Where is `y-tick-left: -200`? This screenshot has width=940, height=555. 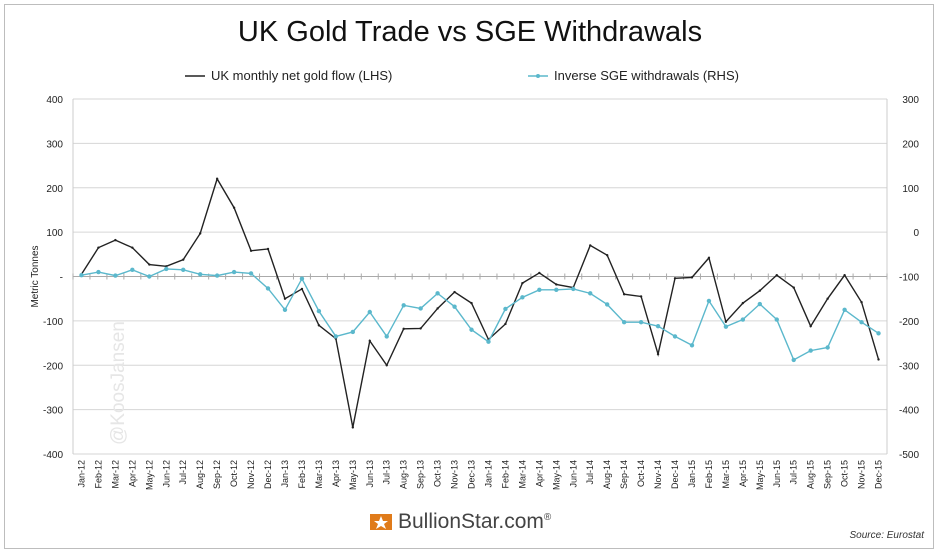 y-tick-left: -200 is located at coordinates (53, 366).